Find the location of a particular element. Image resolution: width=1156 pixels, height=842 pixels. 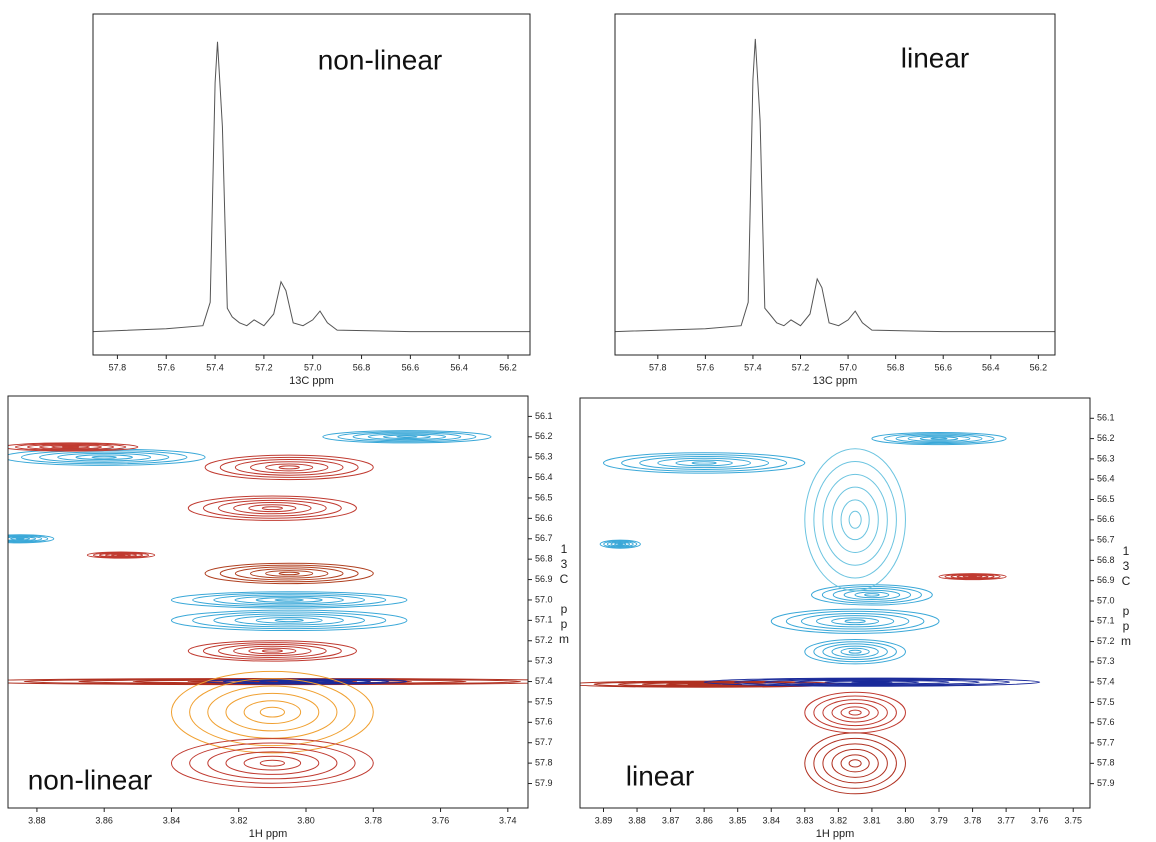

x-tick-label: 3.83 is located at coordinates (805, 820).